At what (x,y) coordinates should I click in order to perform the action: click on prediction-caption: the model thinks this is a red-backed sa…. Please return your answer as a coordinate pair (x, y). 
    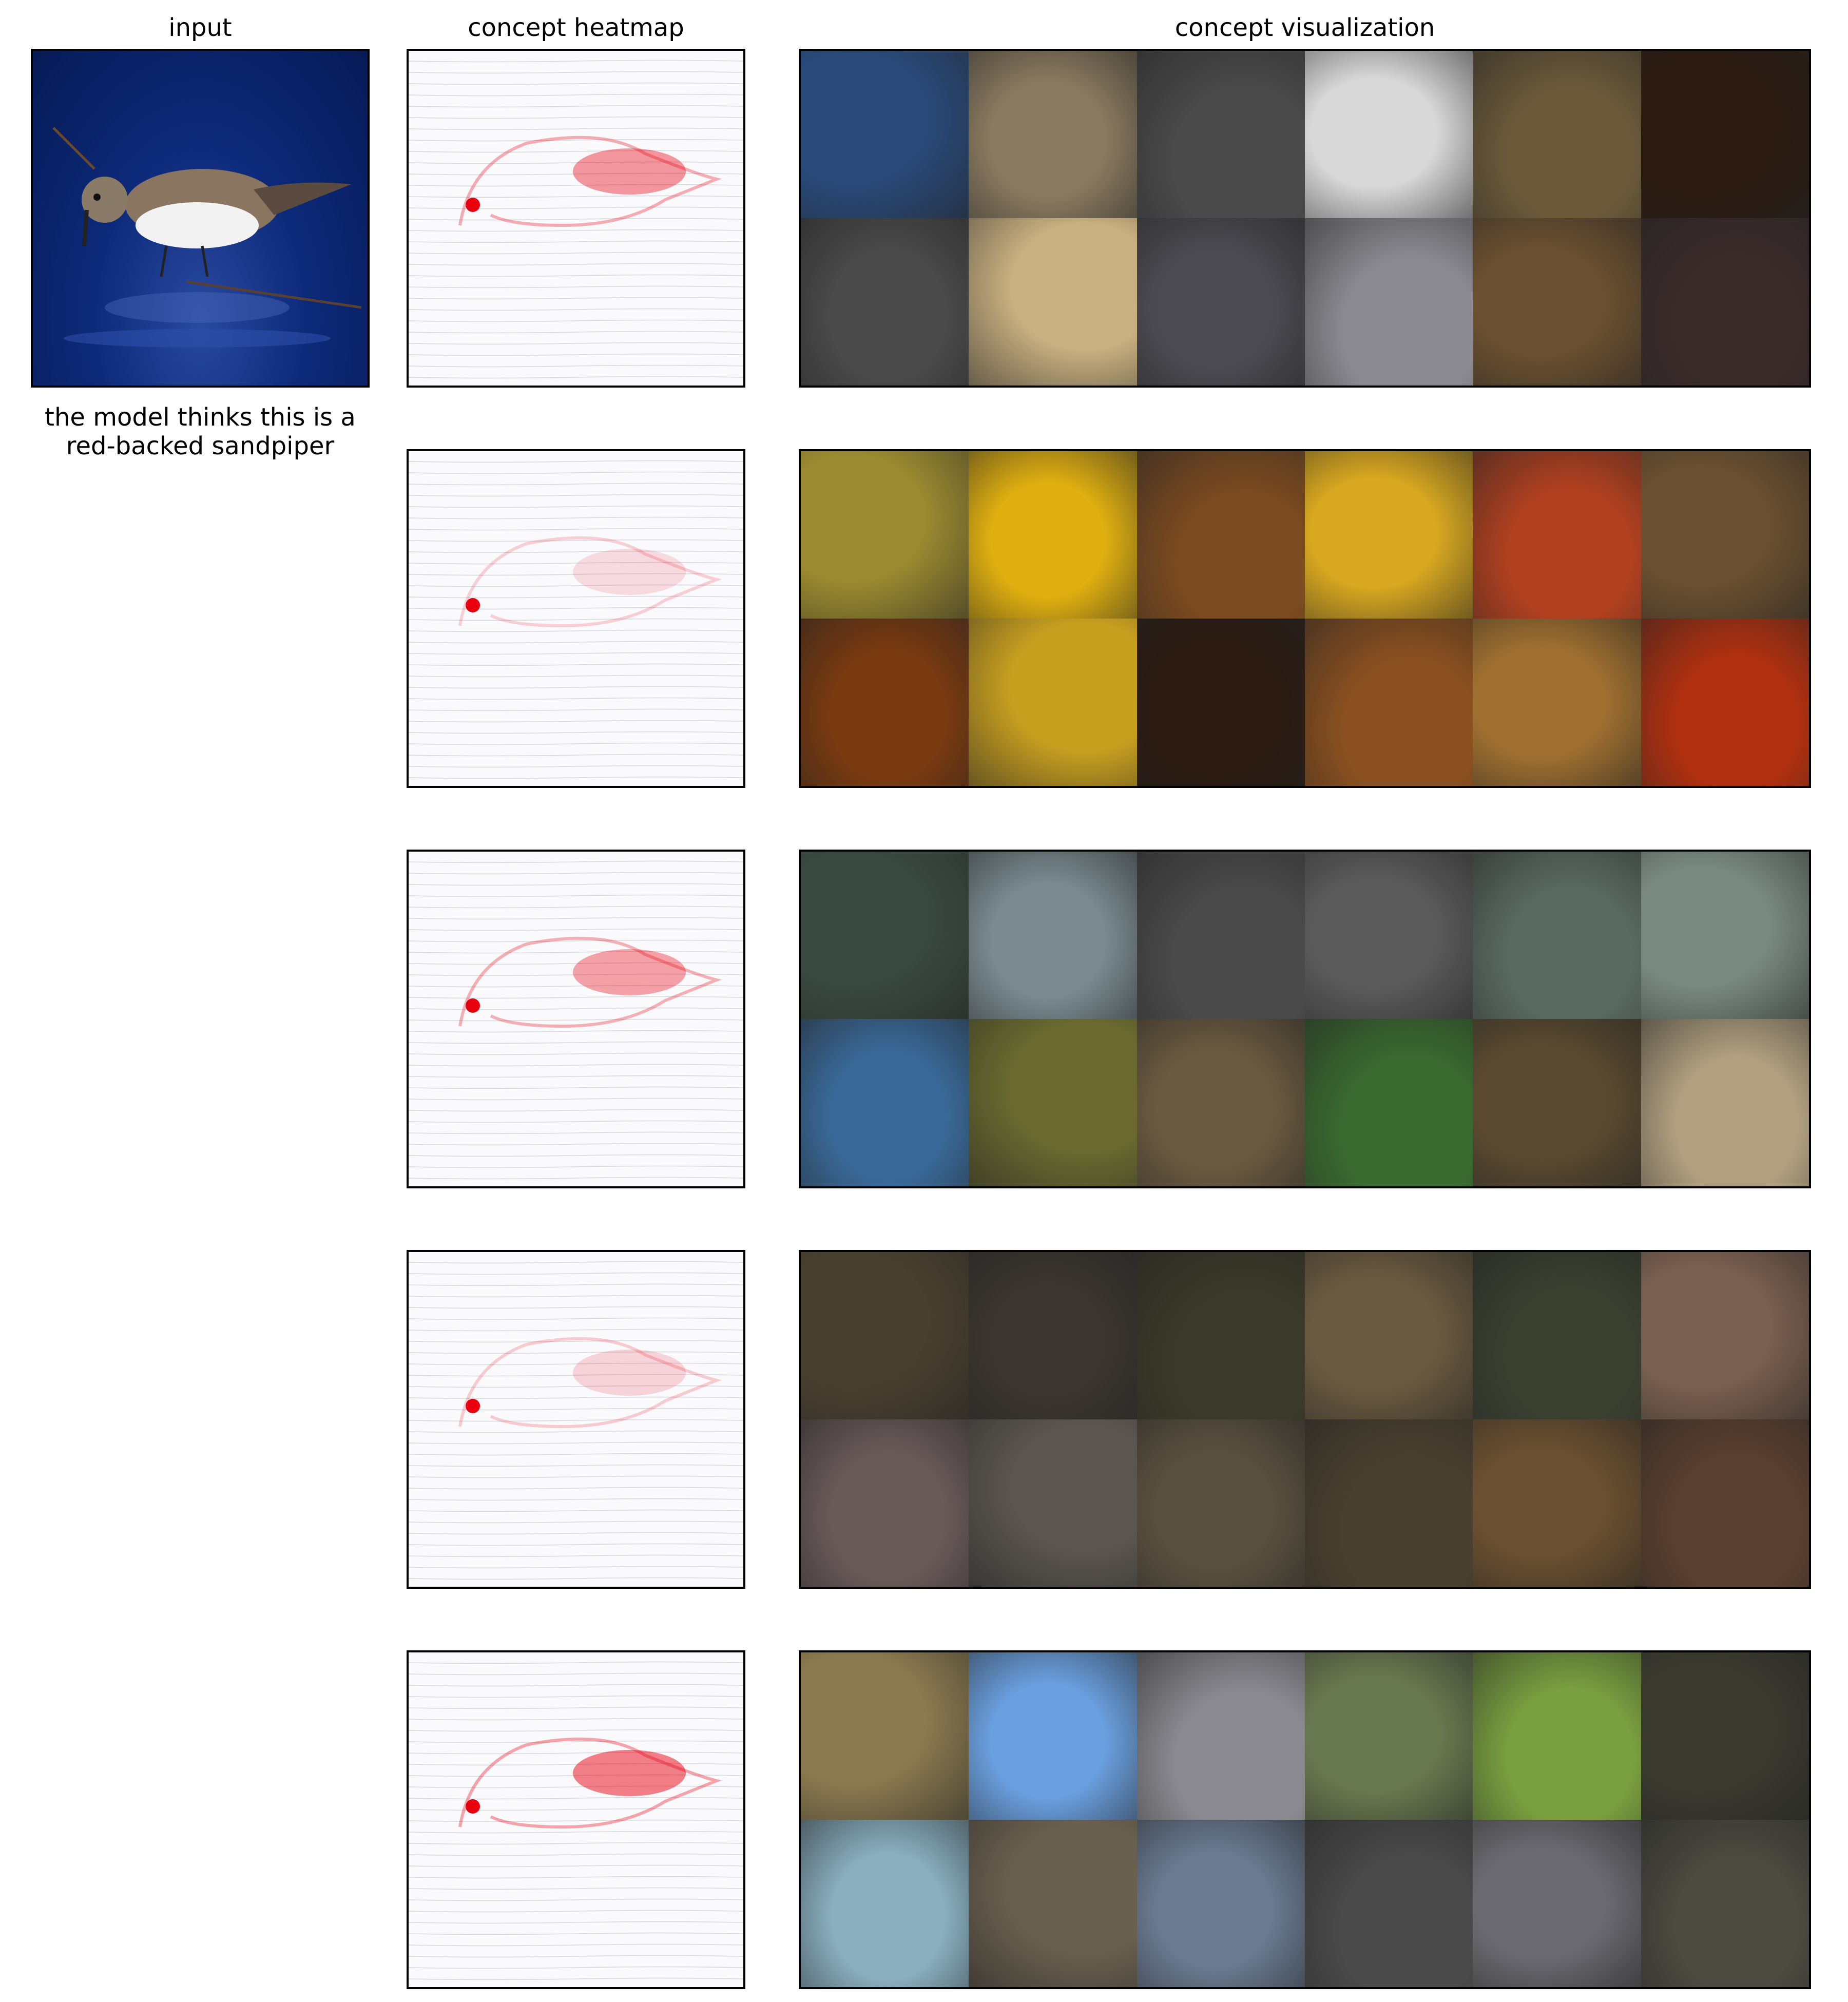
    Looking at the image, I should click on (200, 431).